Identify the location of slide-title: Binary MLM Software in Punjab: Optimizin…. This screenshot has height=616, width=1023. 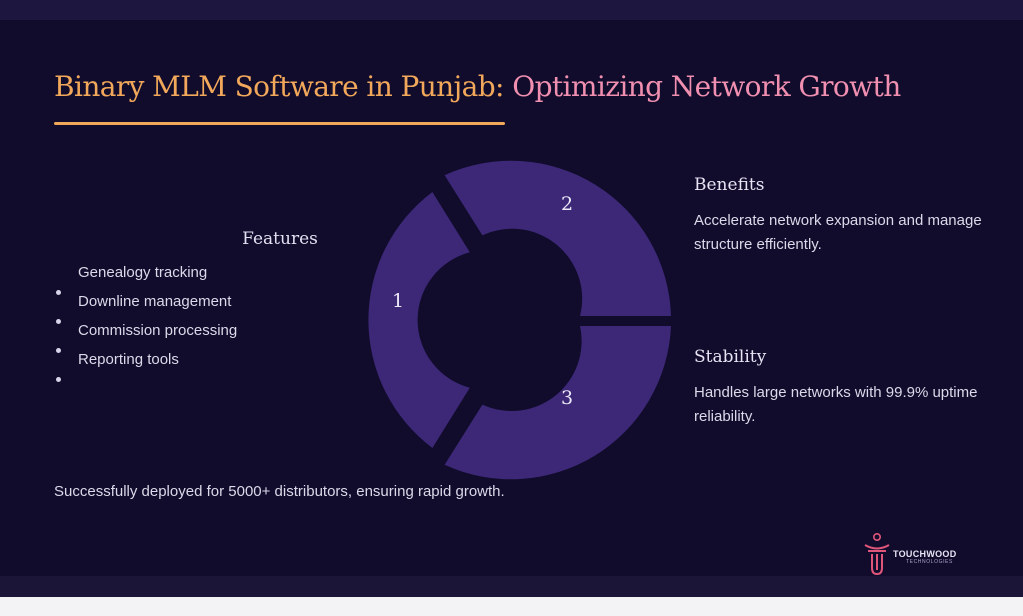
(477, 86).